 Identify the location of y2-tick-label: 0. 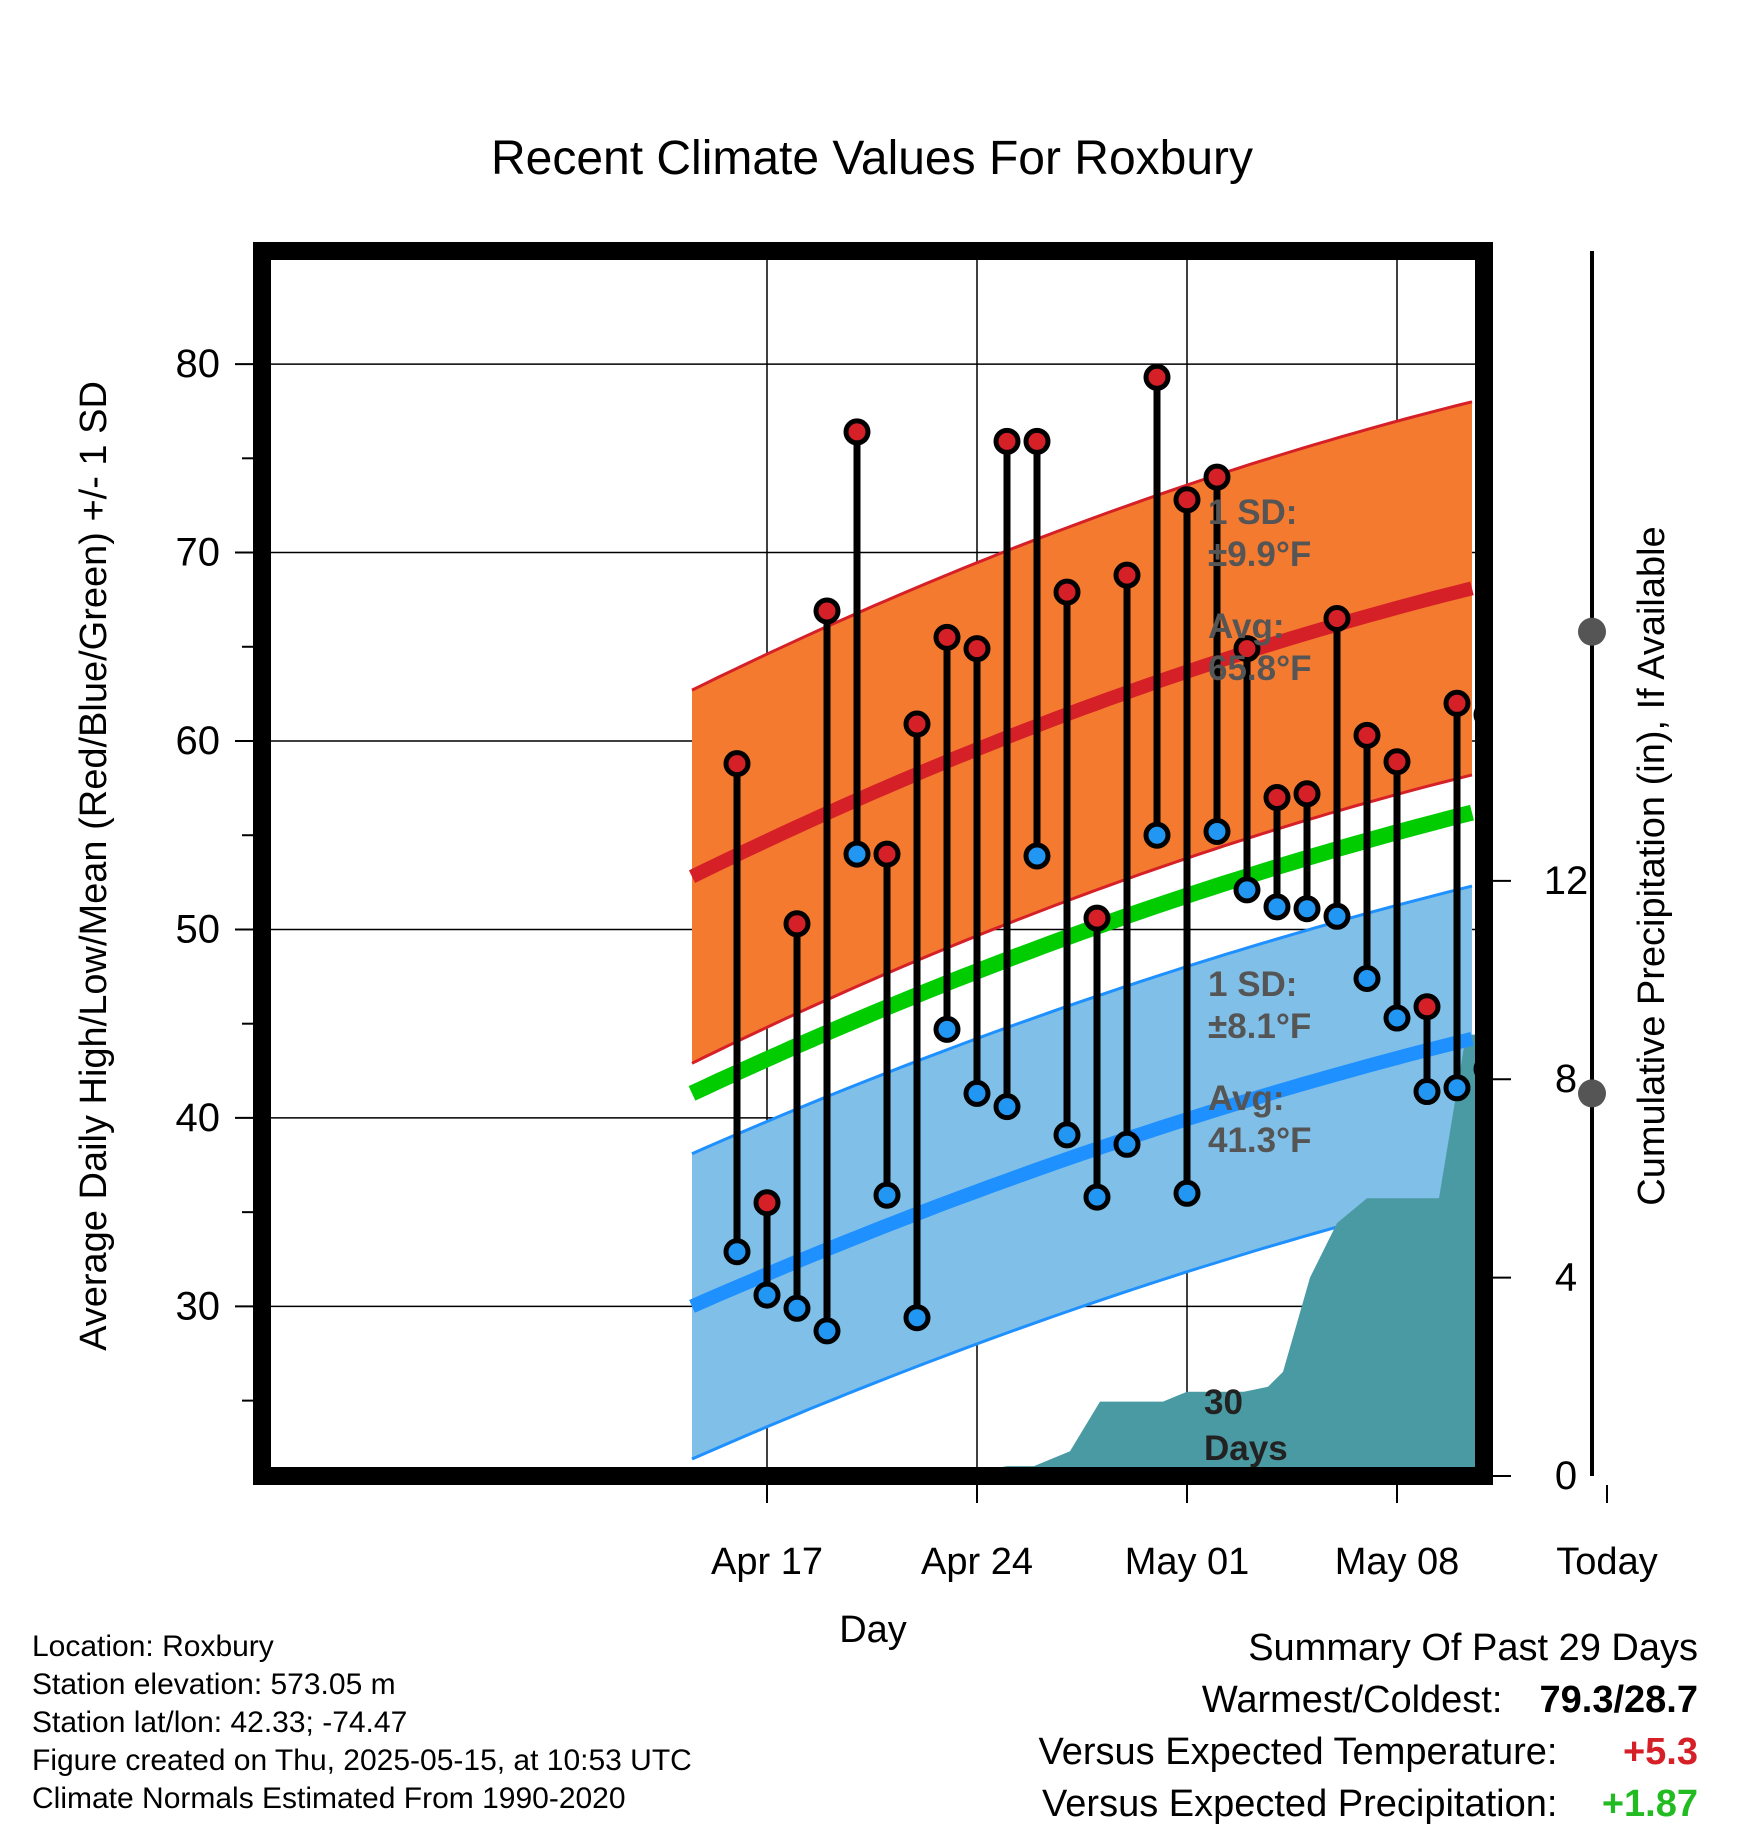
(1566, 1476).